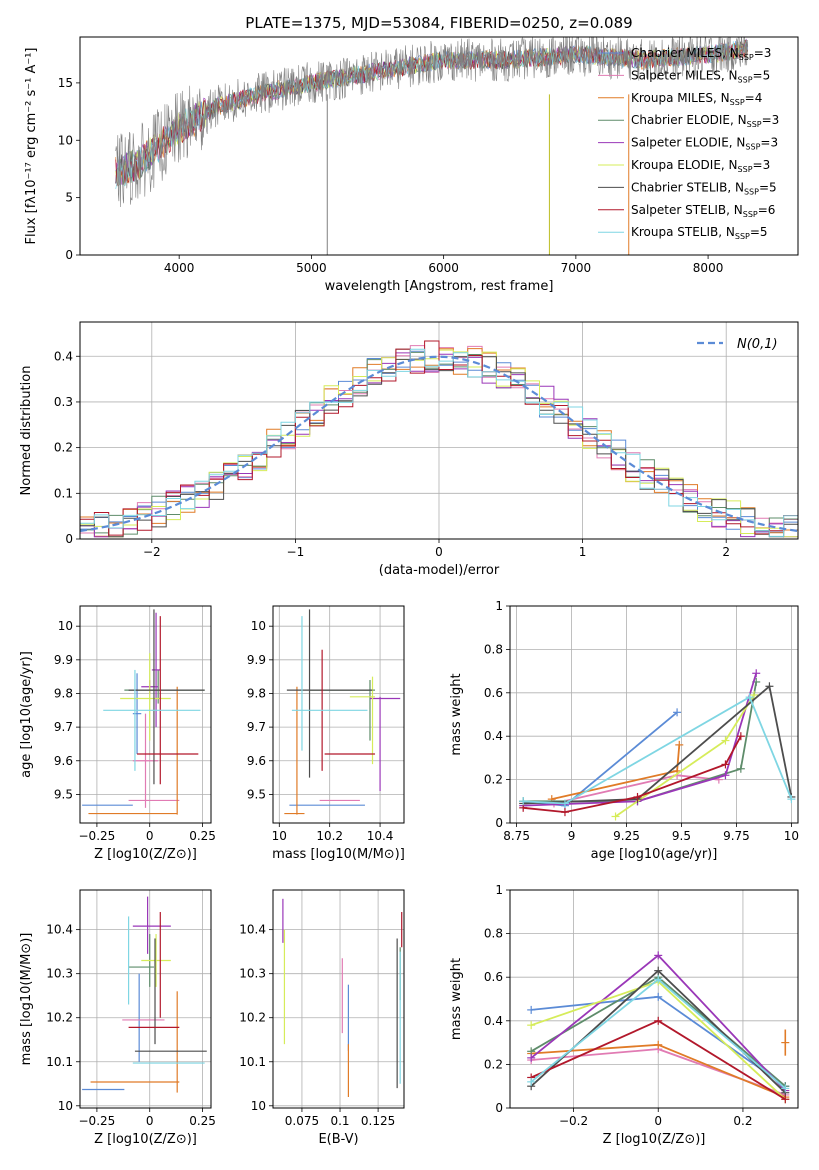 The image size is (819, 1170). I want to click on x-tick-label: 6000, so click(443, 268).